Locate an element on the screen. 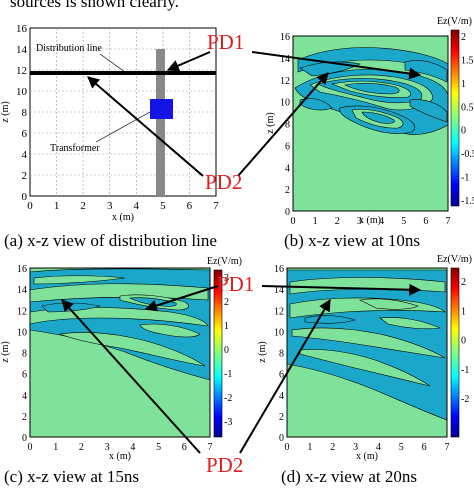 Image resolution: width=474 pixels, height=488 pixels. top-caption-fragment: sources is shown clearly. is located at coordinates (94, 5).